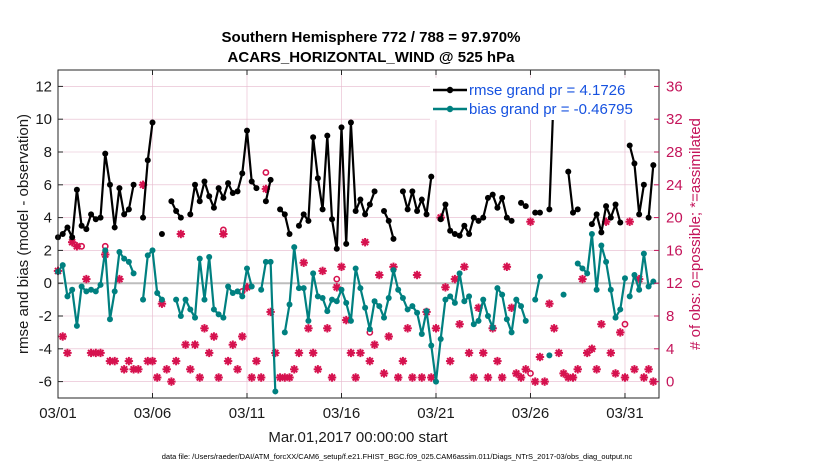  Describe the element at coordinates (405, 314) in the screenshot. I see `bias-line` at that location.